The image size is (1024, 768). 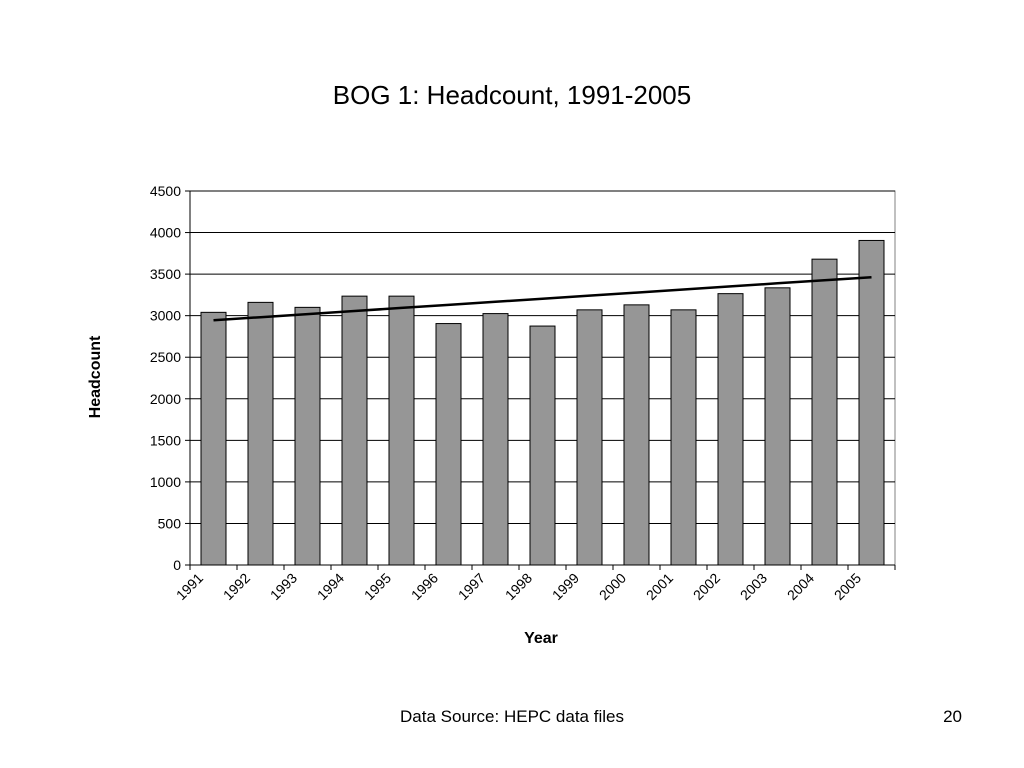 What do you see at coordinates (636, 435) in the screenshot?
I see `bar-2000` at bounding box center [636, 435].